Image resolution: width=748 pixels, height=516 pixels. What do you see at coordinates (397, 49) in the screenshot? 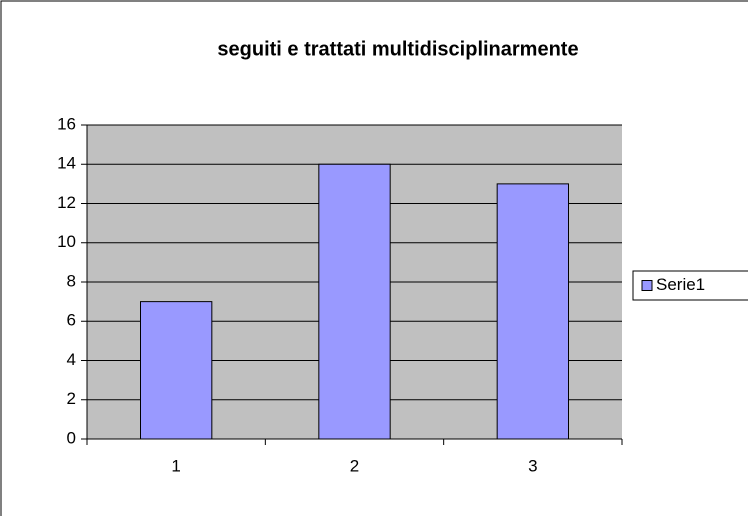
I see `chart-title: seguiti e trattati multidisciplinarmente` at bounding box center [397, 49].